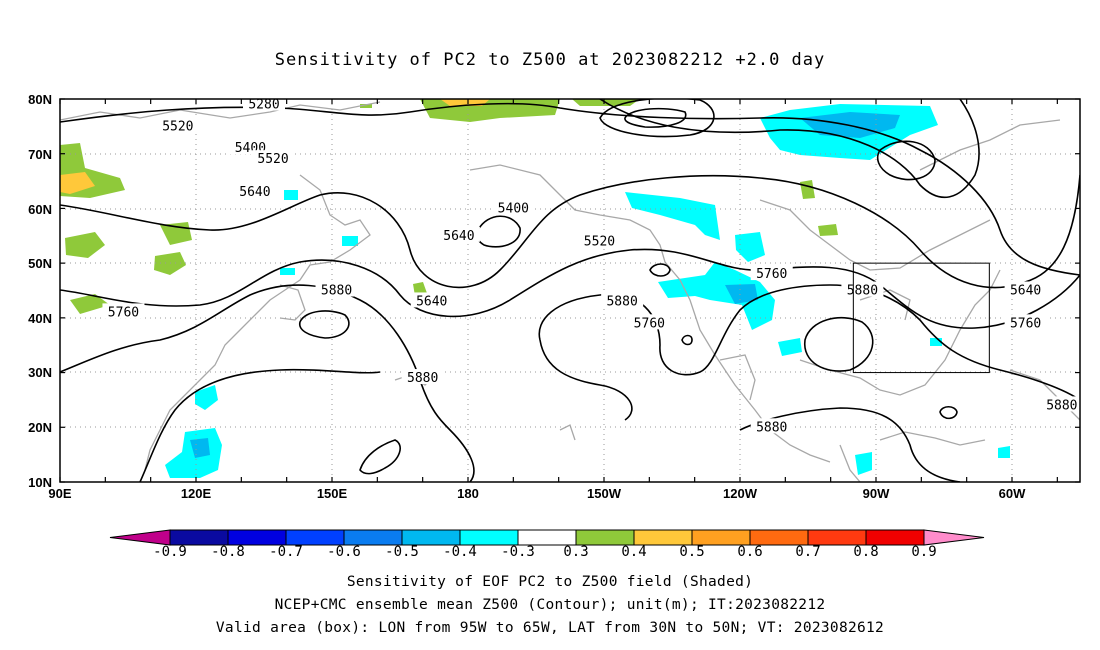 This screenshot has height=650, width=1100. Describe the element at coordinates (40, 291) in the screenshot. I see `lat-axis: 80N 70N 60N 50N 40N 30N 20N 10N` at that location.